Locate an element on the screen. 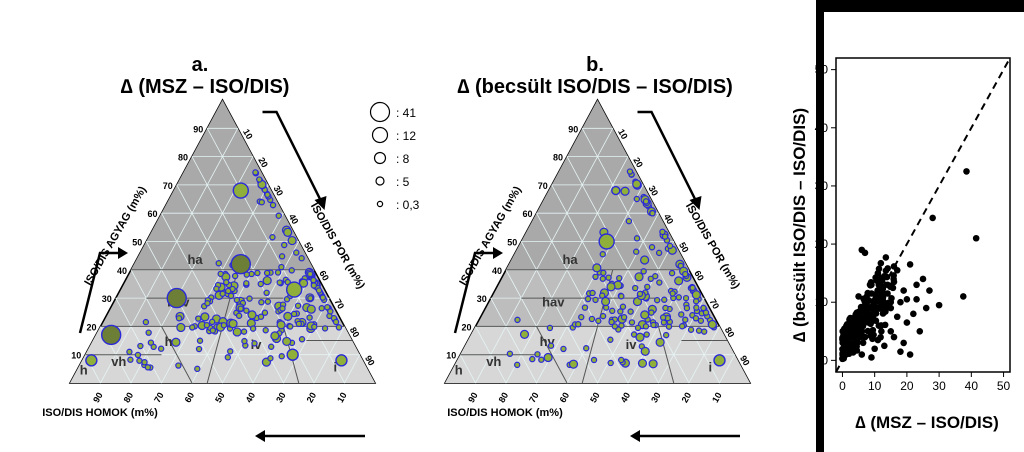 The width and height of the screenshot is (1024, 452). clay-tick-label: 20 is located at coordinates (466, 327).